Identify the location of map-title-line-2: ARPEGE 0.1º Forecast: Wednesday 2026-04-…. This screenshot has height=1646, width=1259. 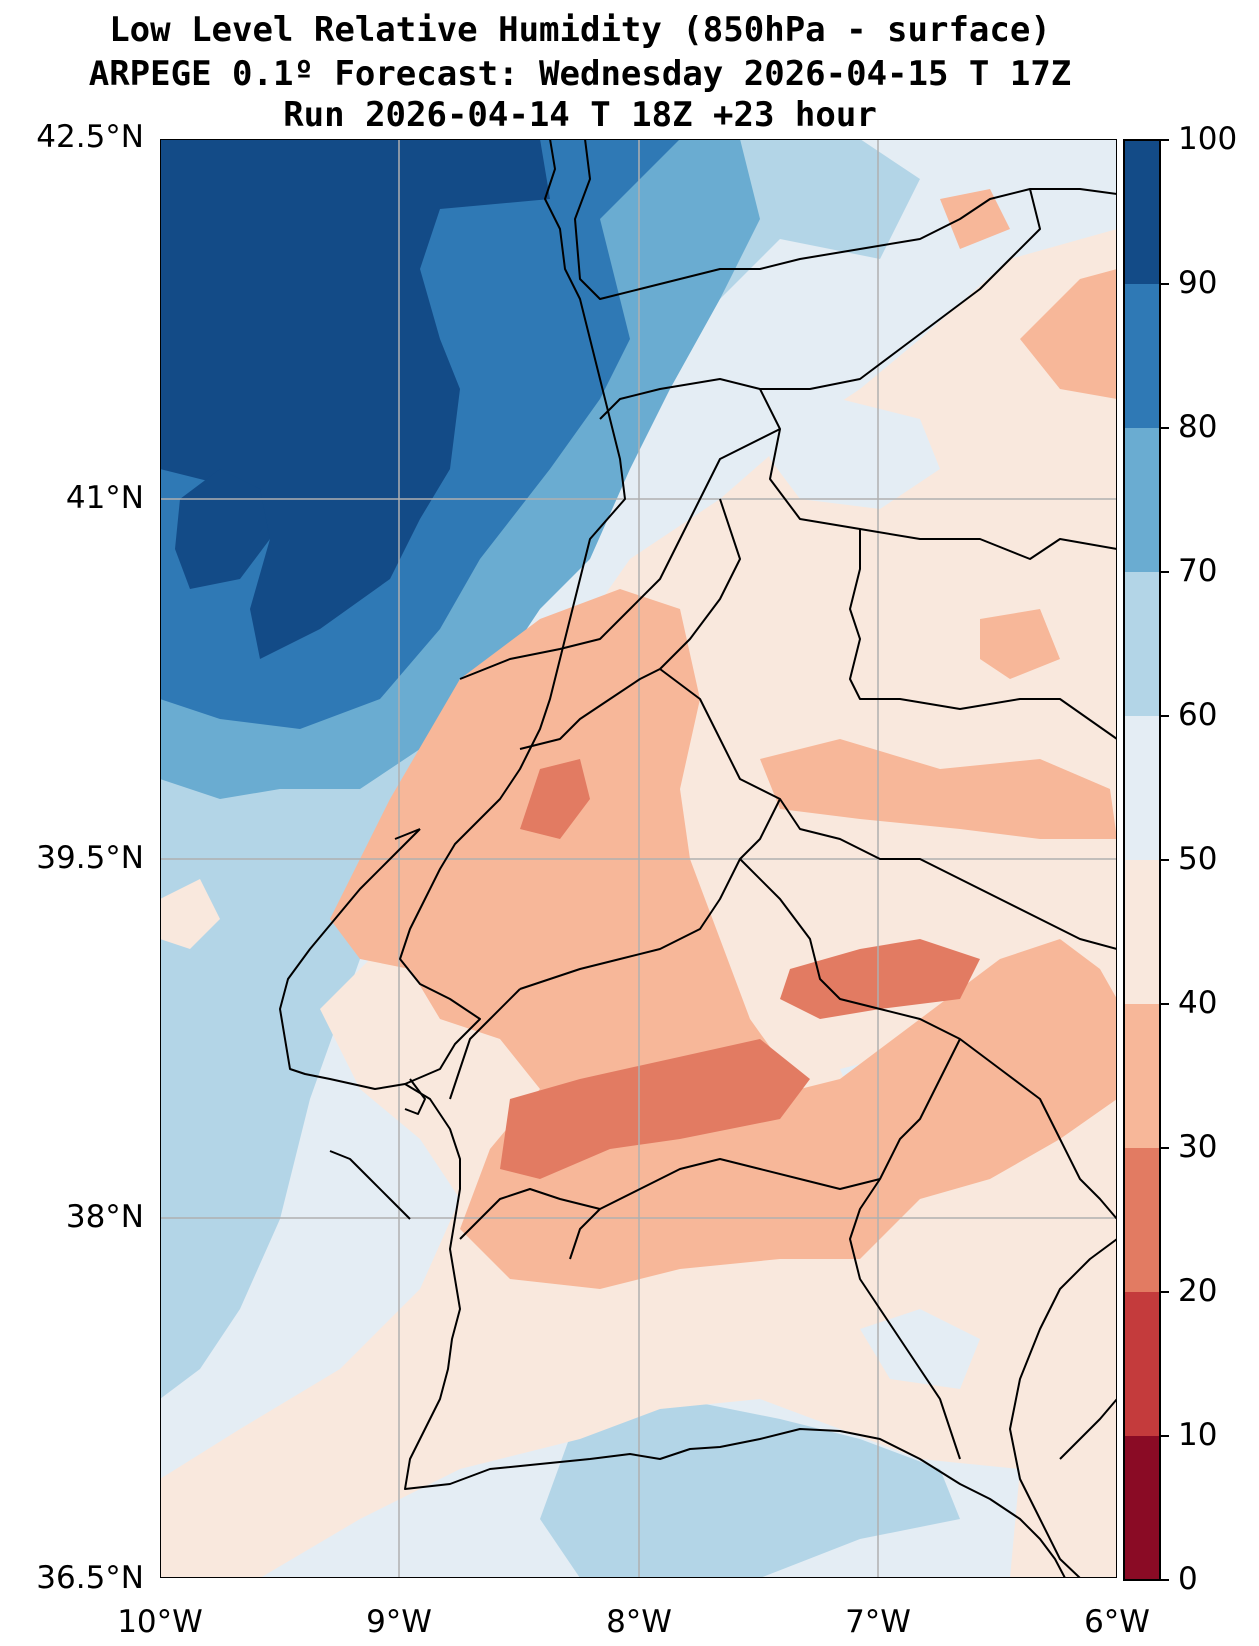
(580, 74).